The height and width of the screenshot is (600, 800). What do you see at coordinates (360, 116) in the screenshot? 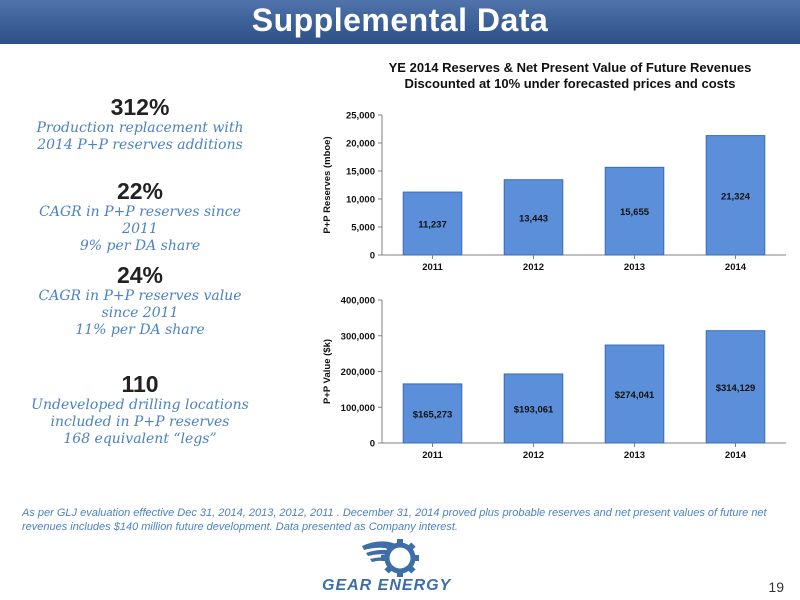
I see `y-tick-label: 25,000` at bounding box center [360, 116].